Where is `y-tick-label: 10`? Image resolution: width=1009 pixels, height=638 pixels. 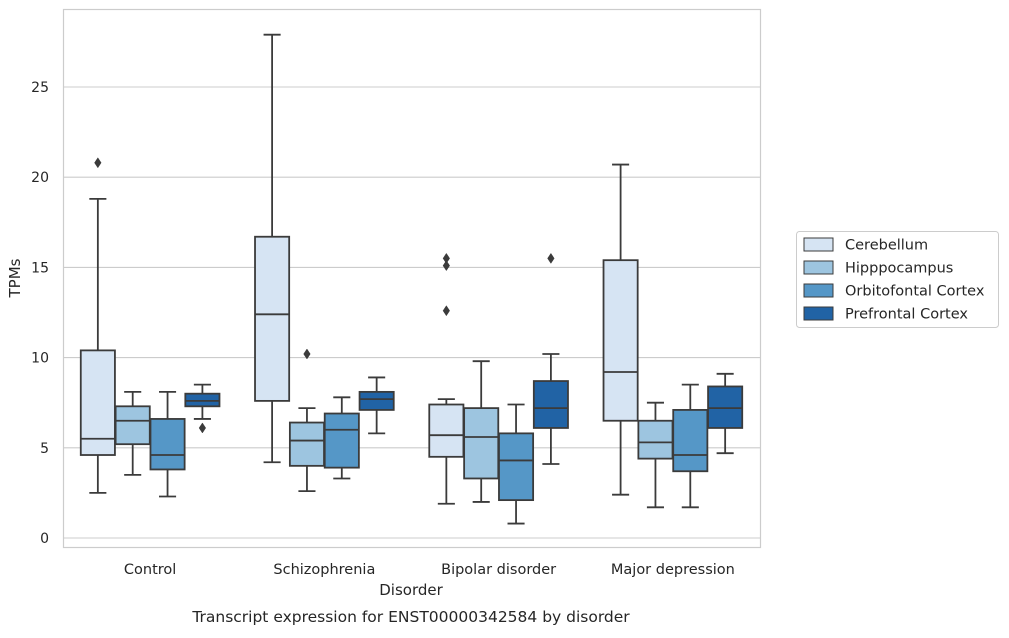
y-tick-label: 10 is located at coordinates (40, 359).